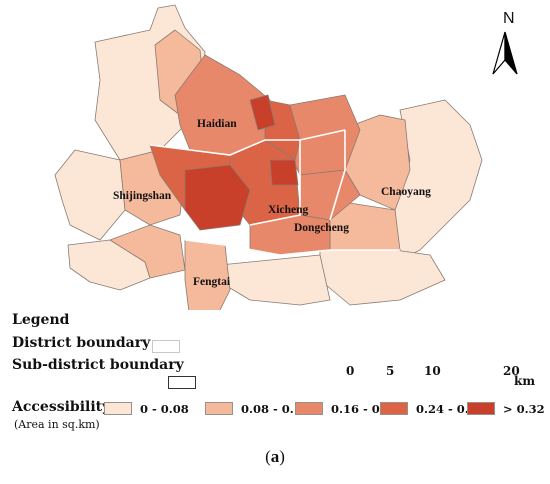 The height and width of the screenshot is (484, 550). I want to click on district-label-dongcheng: Dongcheng, so click(321, 228).